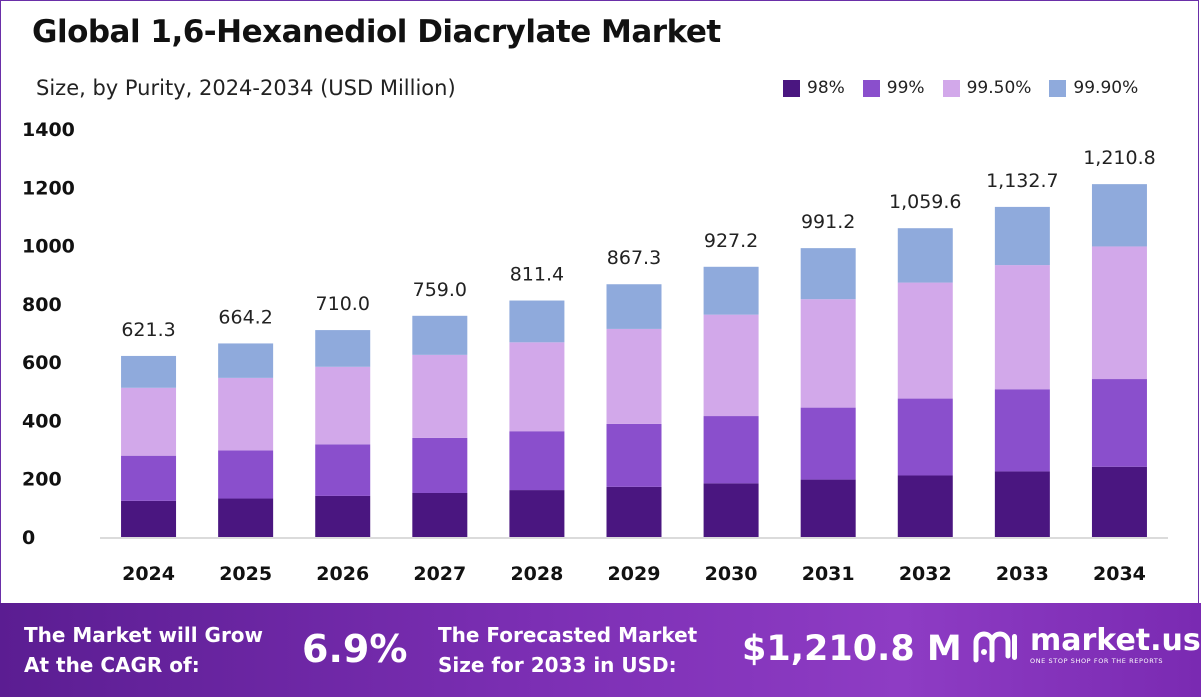 The image size is (1201, 697). What do you see at coordinates (342, 574) in the screenshot?
I see `x-tick-label-2026: 2026` at bounding box center [342, 574].